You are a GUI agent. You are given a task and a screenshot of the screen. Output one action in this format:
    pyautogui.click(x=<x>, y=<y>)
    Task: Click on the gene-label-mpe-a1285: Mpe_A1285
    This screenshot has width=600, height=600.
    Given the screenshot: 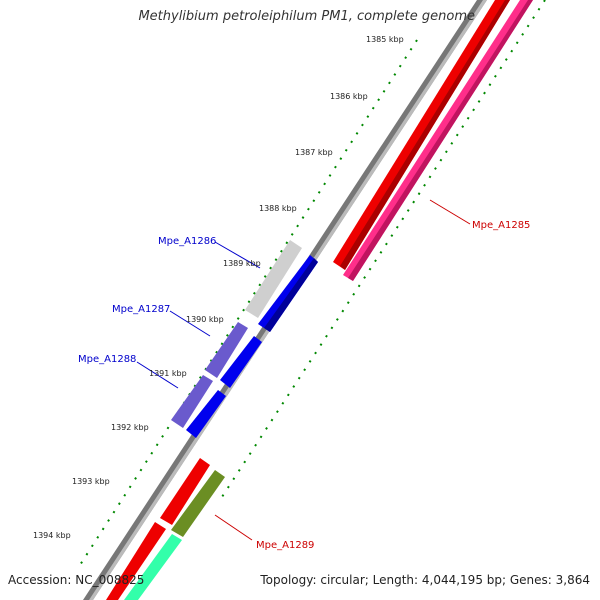 What is the action you would take?
    pyautogui.click(x=501, y=225)
    